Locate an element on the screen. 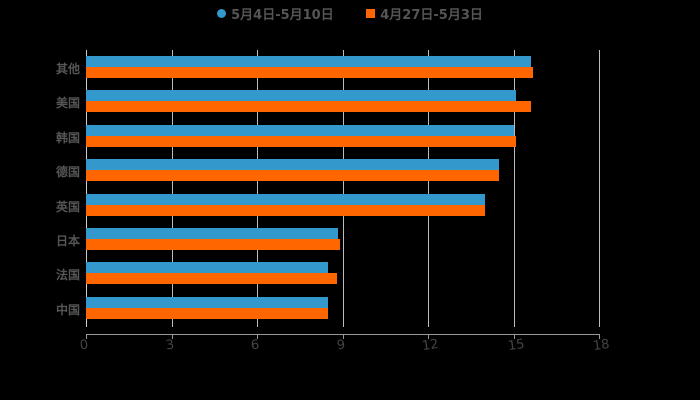 The width and height of the screenshot is (700, 400). axis-tick-label: 15 is located at coordinates (516, 345).